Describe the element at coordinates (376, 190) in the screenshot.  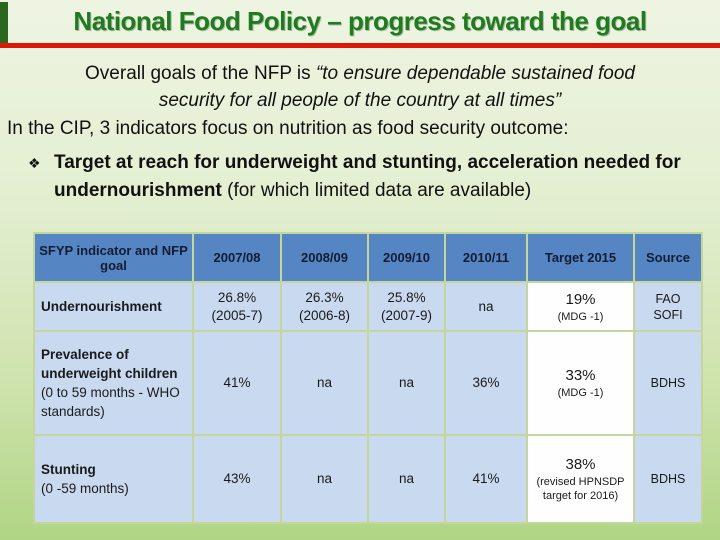
I see `bullet-text-normal: (for which limited data are available)` at that location.